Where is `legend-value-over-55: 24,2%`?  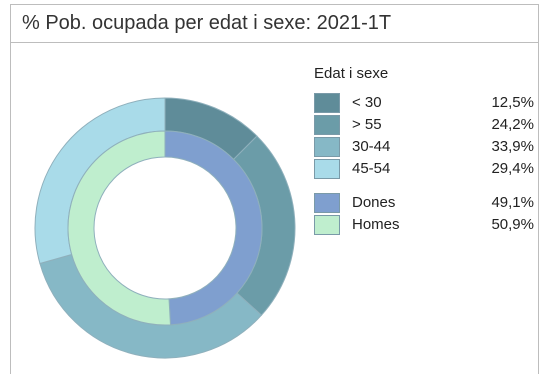
legend-value-over-55: 24,2% is located at coordinates (512, 124).